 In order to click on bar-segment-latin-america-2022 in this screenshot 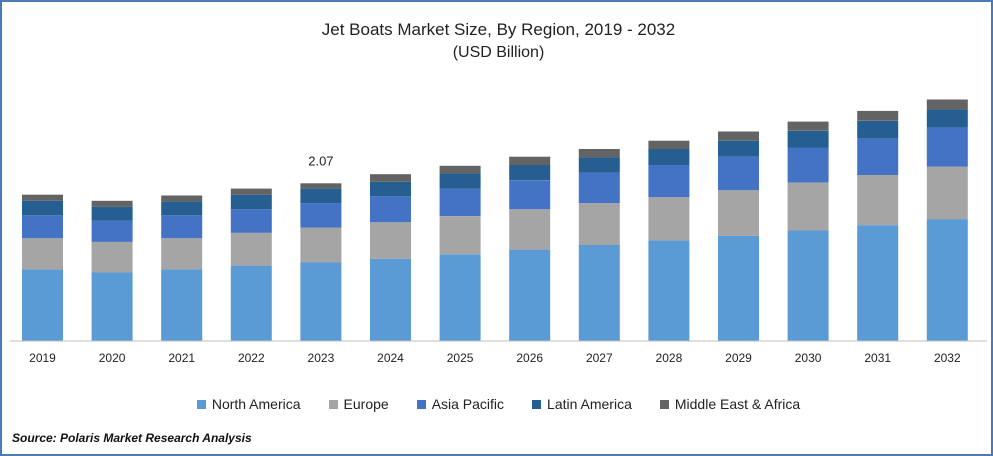, I will do `click(251, 202)`.